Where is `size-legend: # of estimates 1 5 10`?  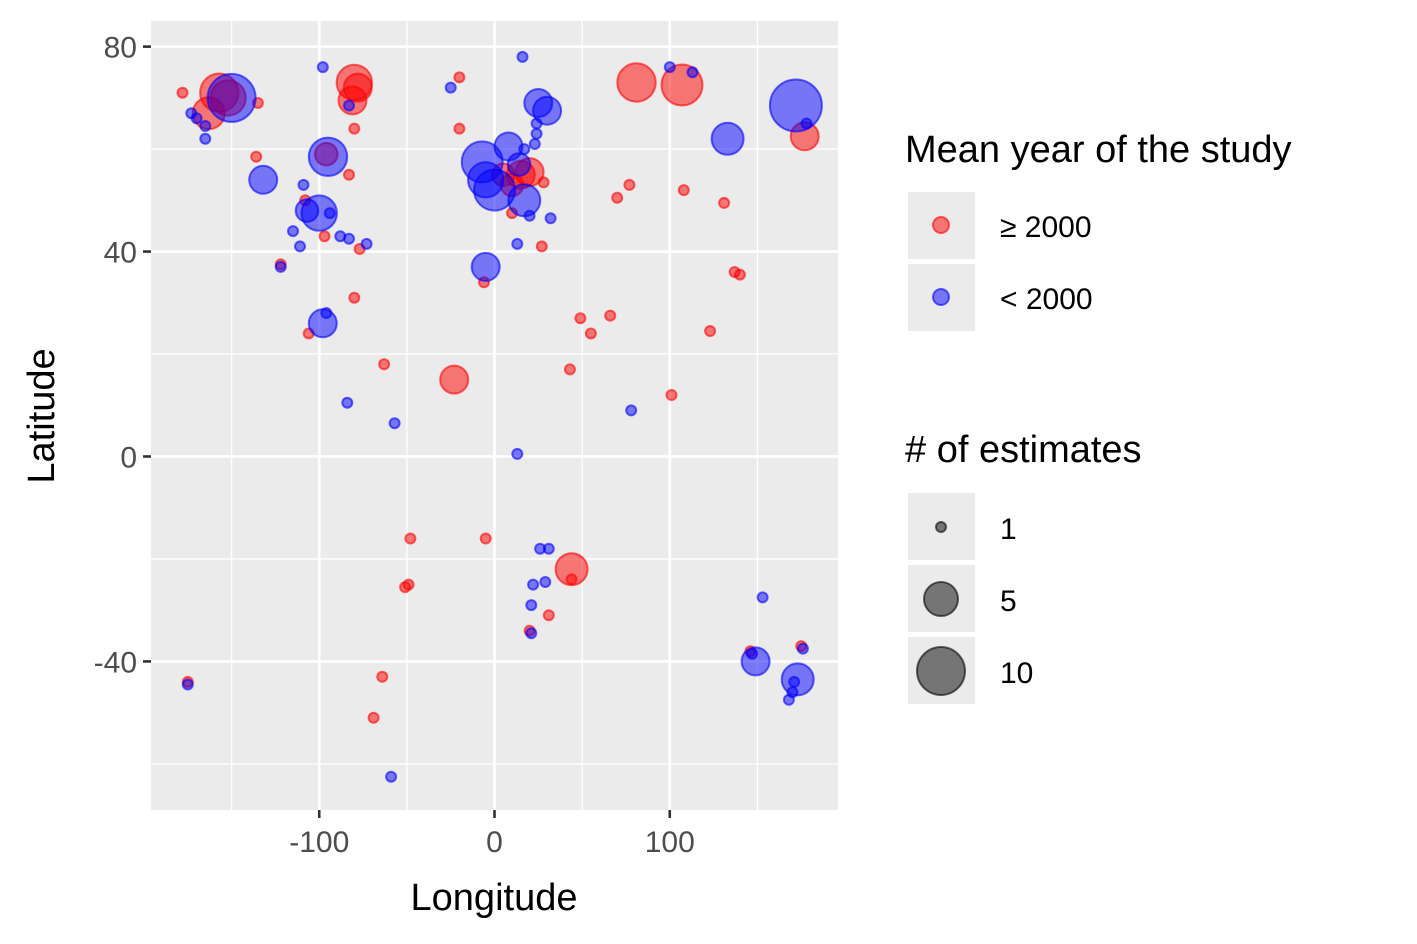
size-legend: # of estimates 1 5 10 is located at coordinates (1023, 566).